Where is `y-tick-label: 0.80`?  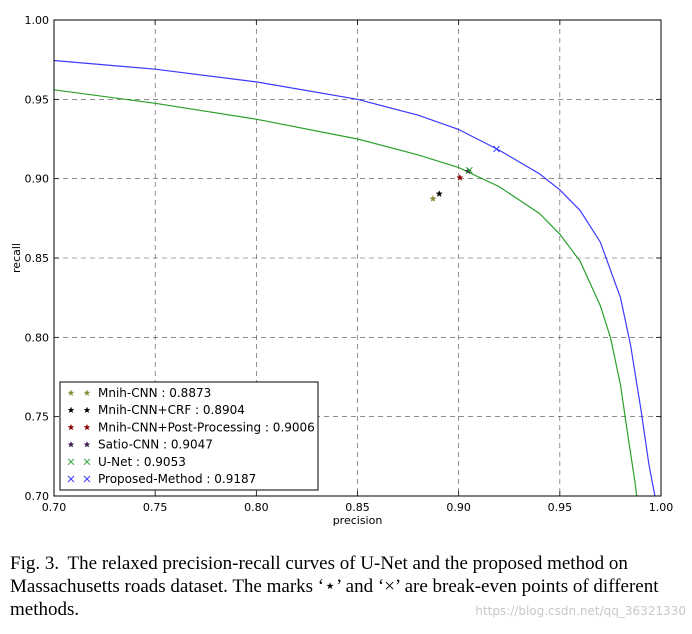
y-tick-label: 0.80 is located at coordinates (37, 337).